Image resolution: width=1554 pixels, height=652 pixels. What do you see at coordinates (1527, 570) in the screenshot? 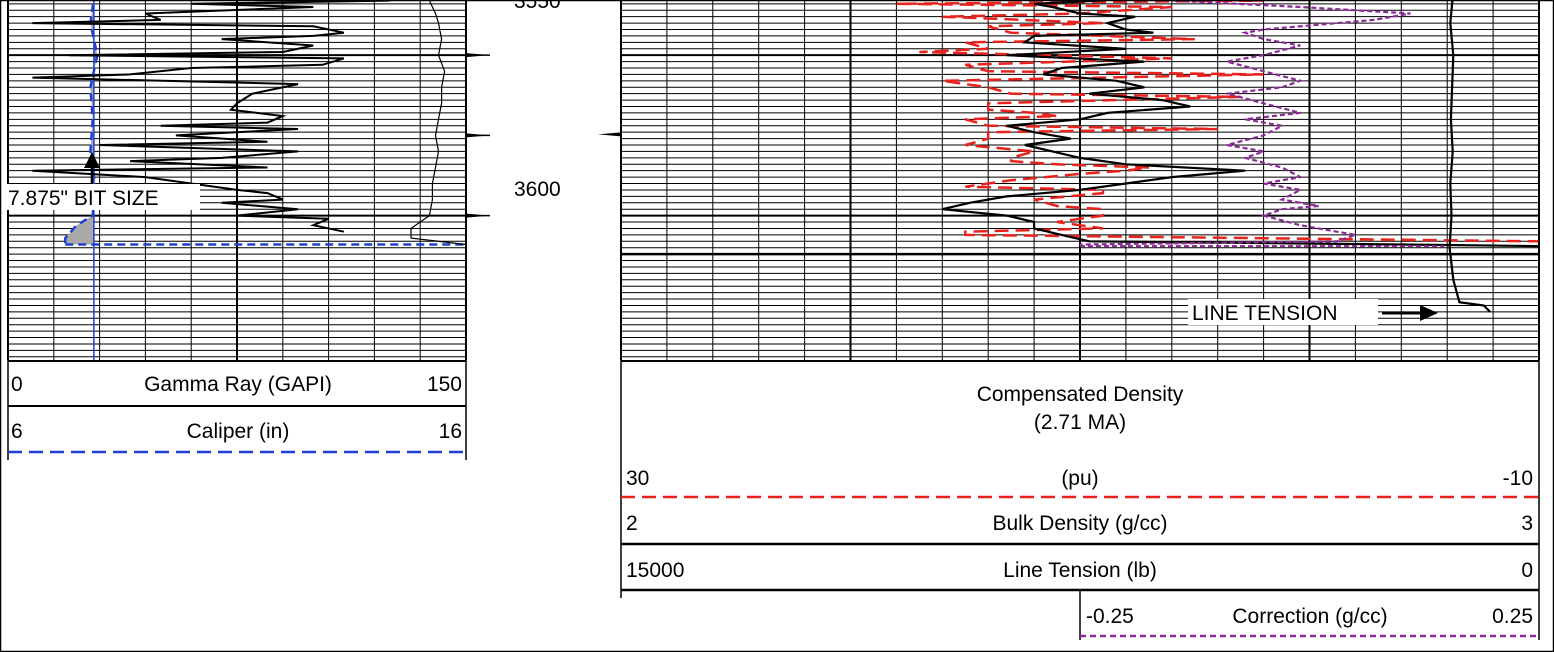
I see `line-tension-max: 0` at bounding box center [1527, 570].